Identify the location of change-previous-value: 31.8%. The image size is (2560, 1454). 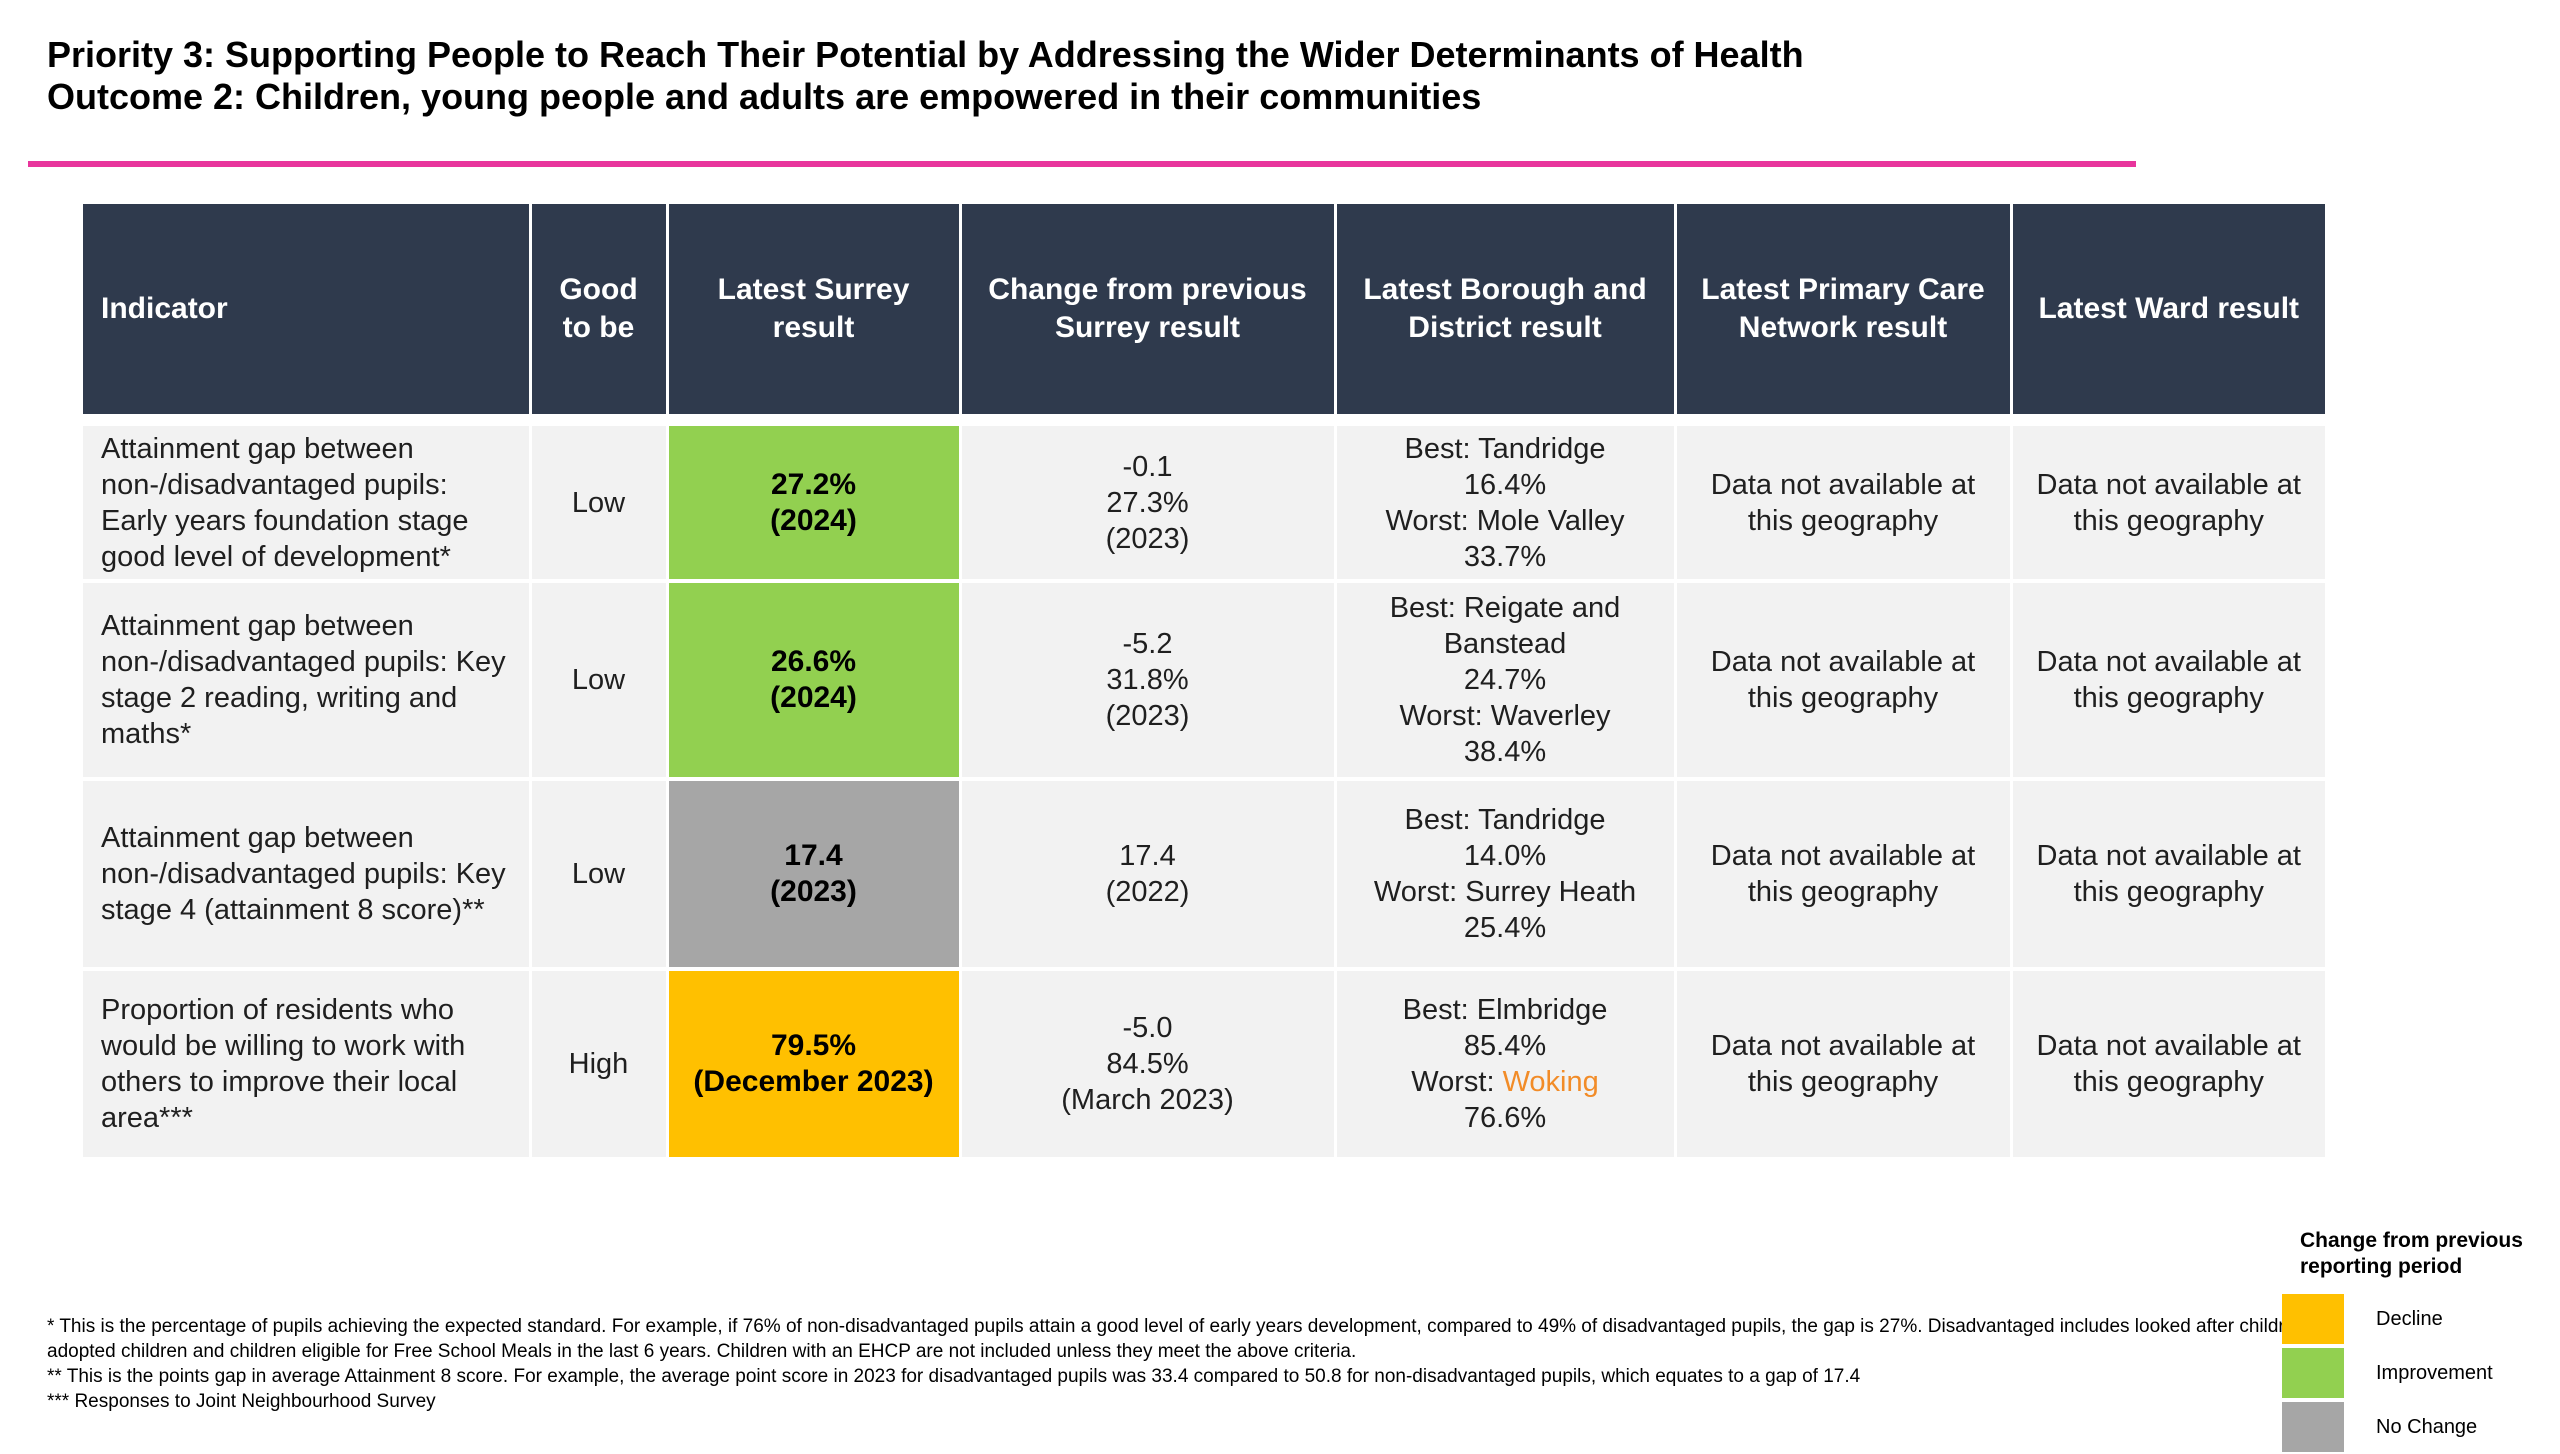
(1147, 680).